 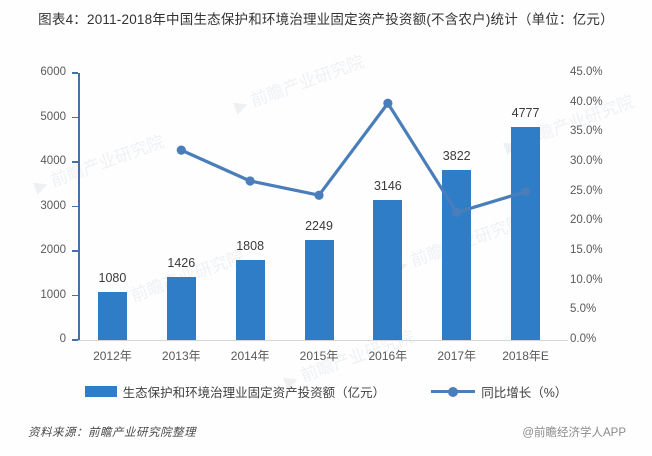 What do you see at coordinates (53, 72) in the screenshot?
I see `left-axis-tick-label: 6000` at bounding box center [53, 72].